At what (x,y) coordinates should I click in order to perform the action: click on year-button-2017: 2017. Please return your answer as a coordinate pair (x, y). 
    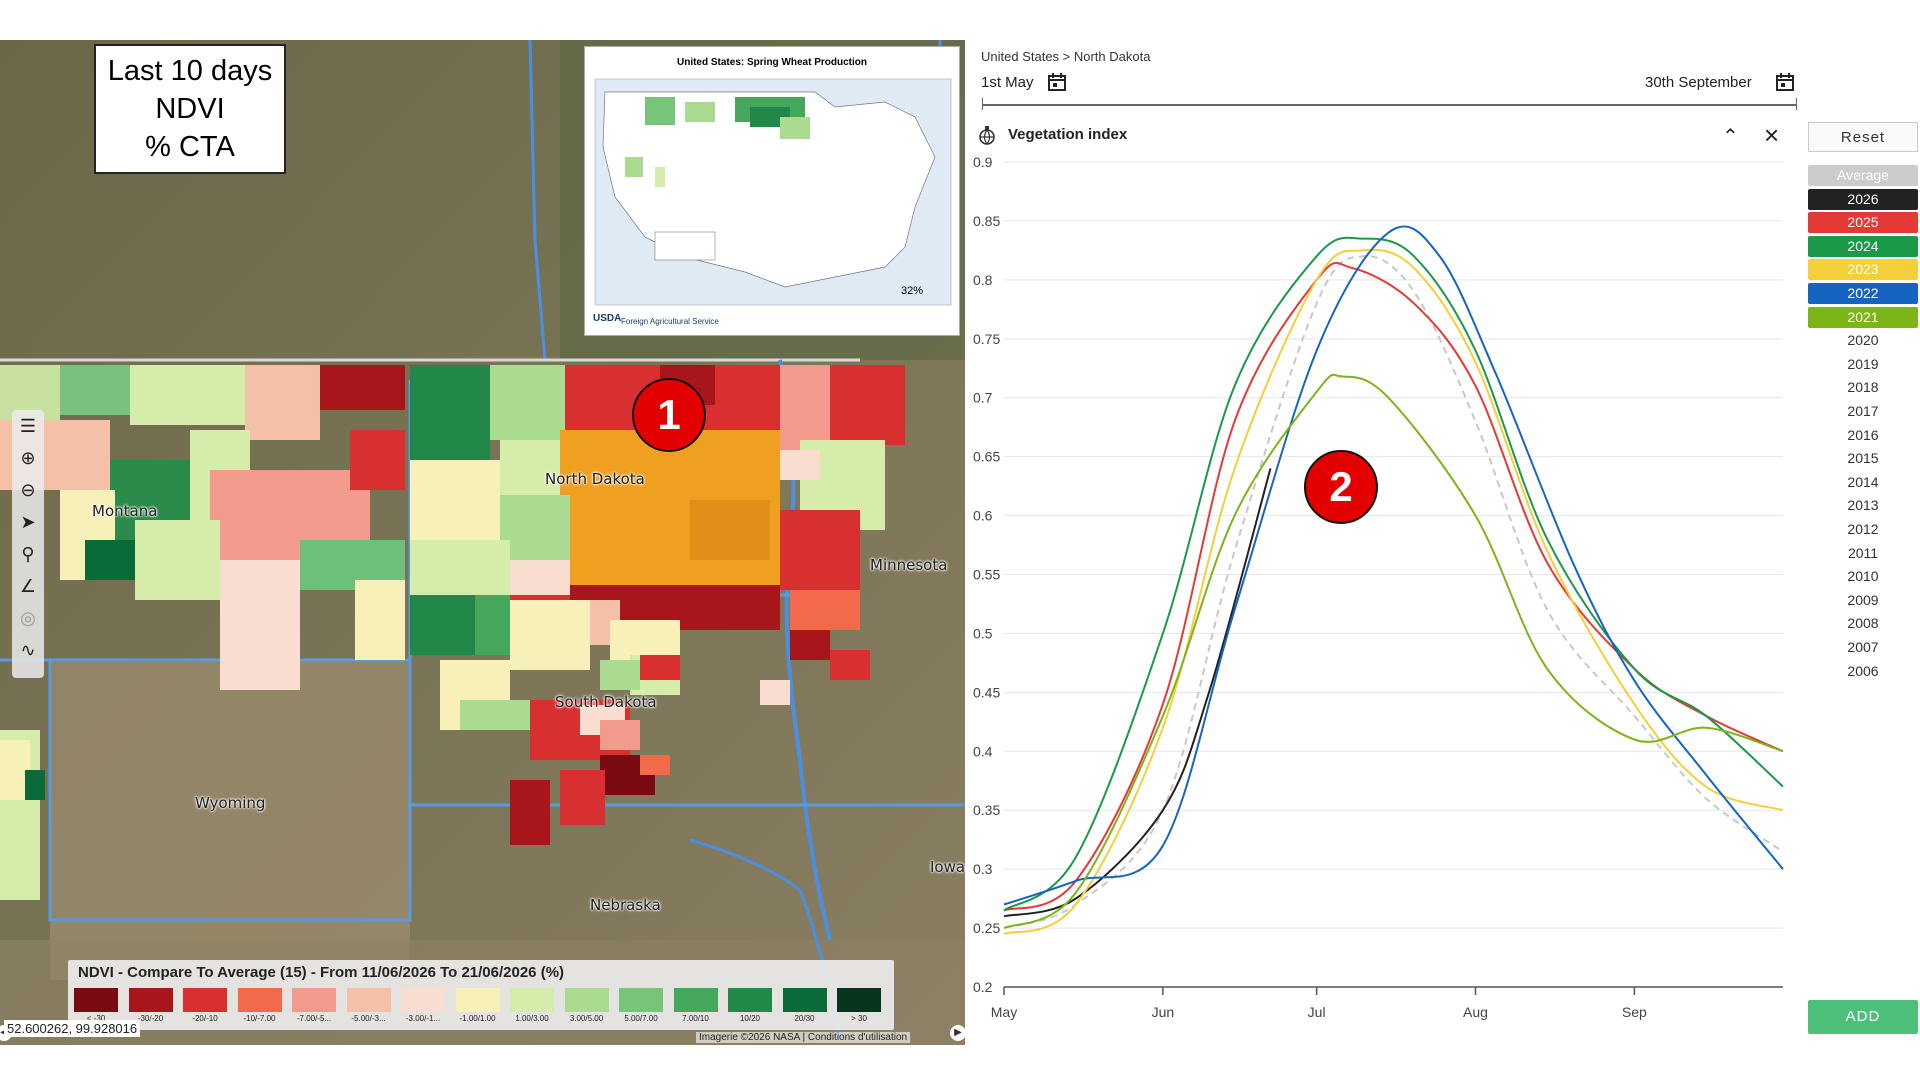
    Looking at the image, I should click on (1863, 411).